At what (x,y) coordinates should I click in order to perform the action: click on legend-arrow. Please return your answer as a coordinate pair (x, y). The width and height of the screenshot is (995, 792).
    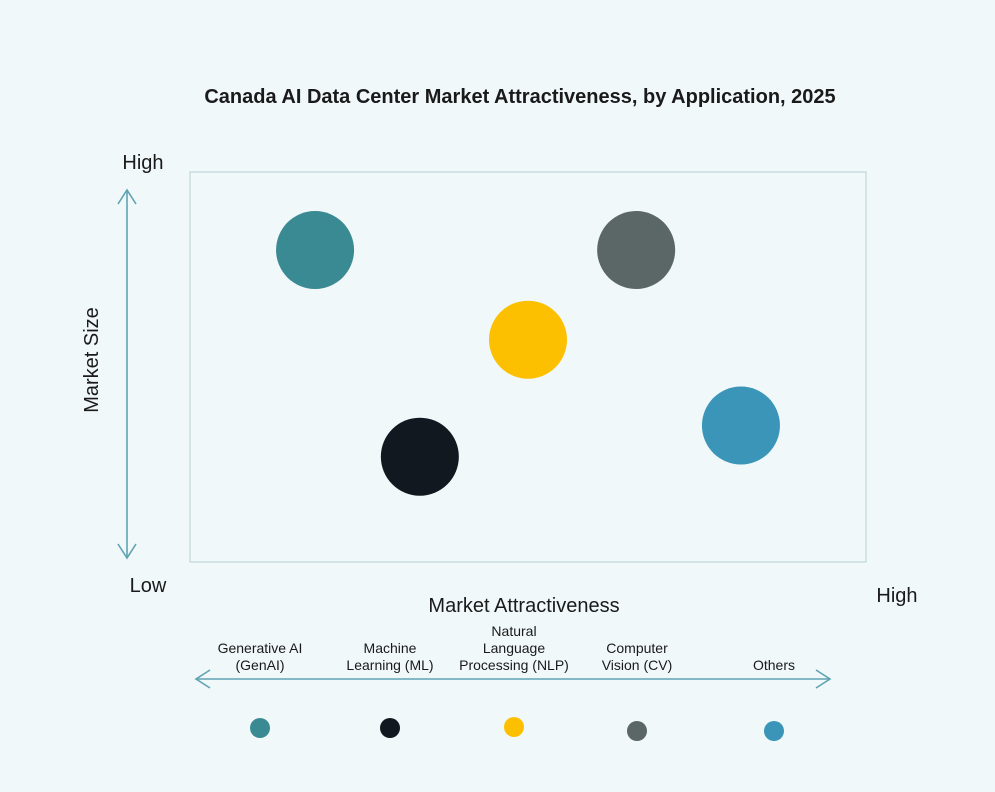
    Looking at the image, I should click on (513, 679).